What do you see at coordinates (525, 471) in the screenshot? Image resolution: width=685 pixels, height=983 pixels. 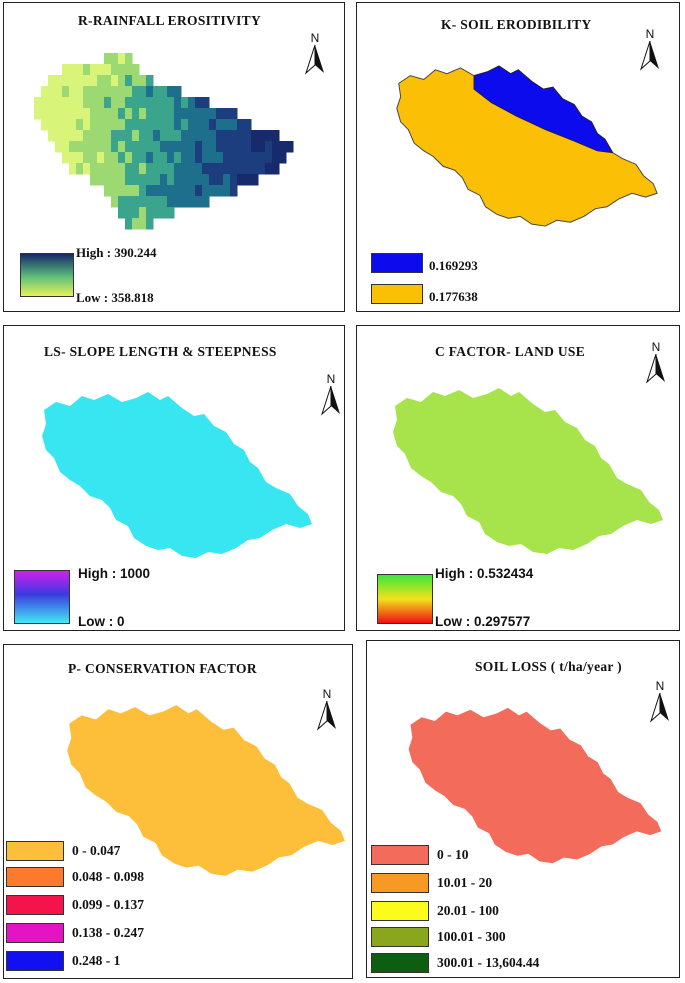 I see `land-use-map` at bounding box center [525, 471].